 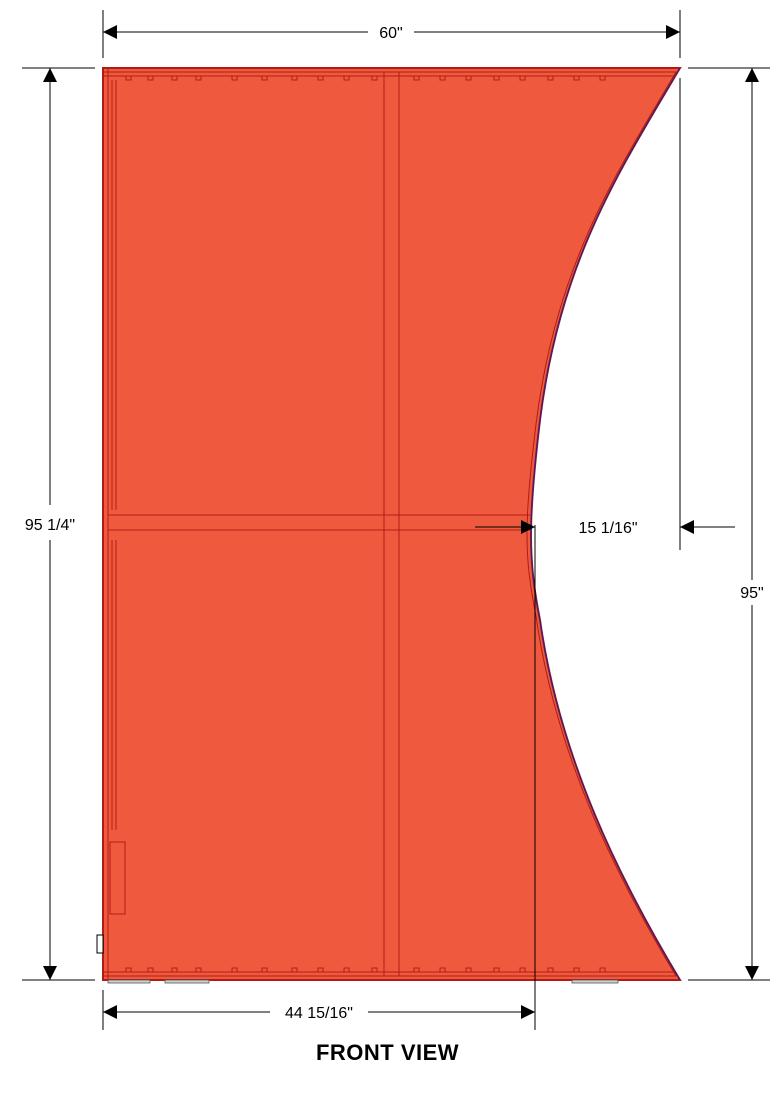 I want to click on dimension-overall-width-label: 60", so click(x=390, y=33).